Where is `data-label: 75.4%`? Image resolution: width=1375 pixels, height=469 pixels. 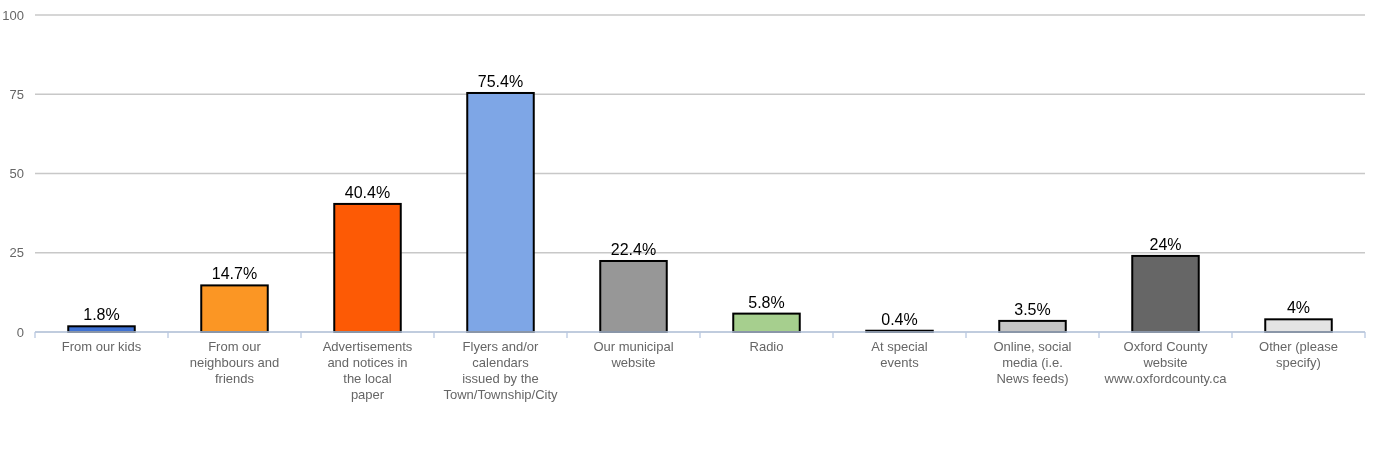 data-label: 75.4% is located at coordinates (500, 81).